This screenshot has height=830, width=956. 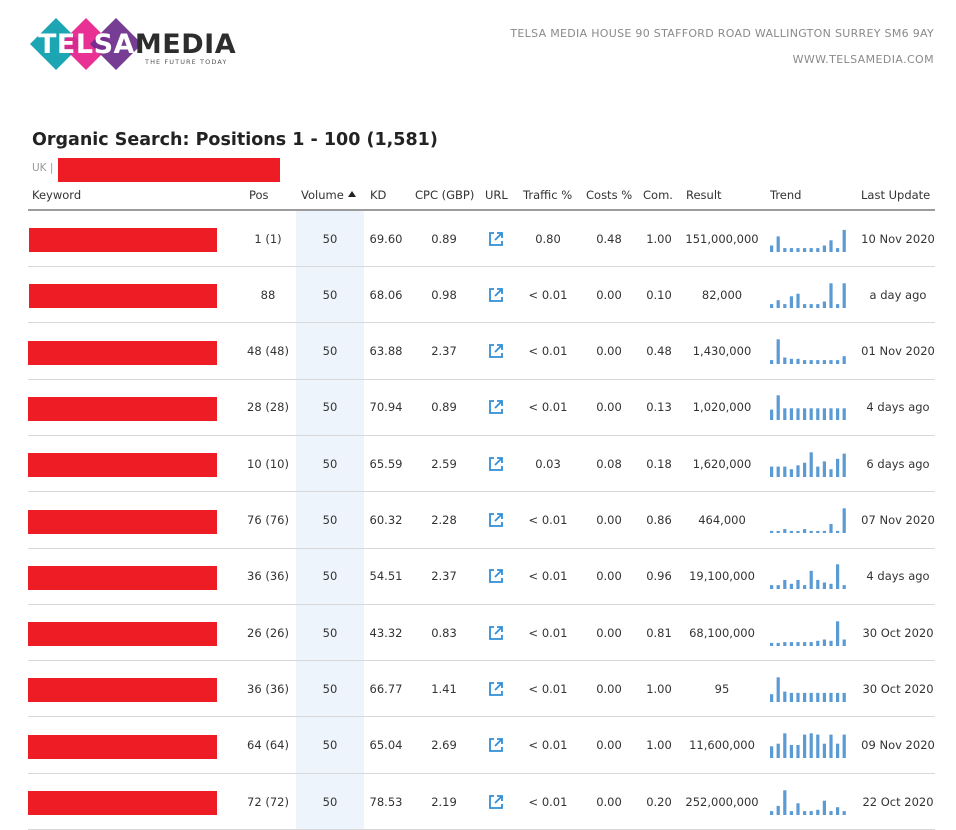 What do you see at coordinates (704, 195) in the screenshot?
I see `col-result: Result` at bounding box center [704, 195].